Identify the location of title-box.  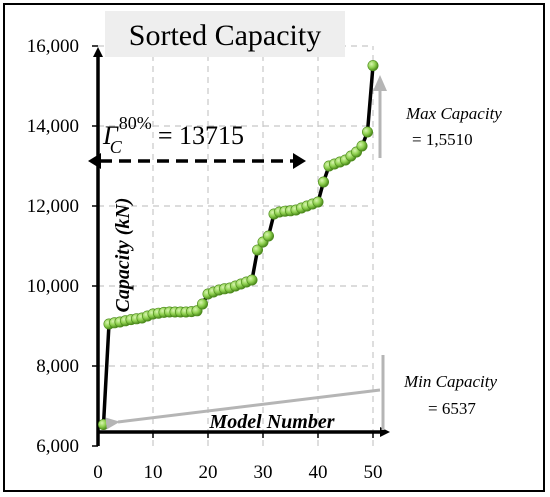
(225, 34).